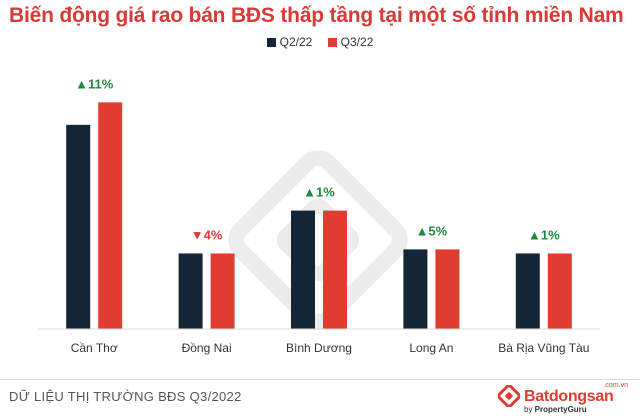 Image resolution: width=640 pixels, height=418 pixels. I want to click on legend-item-q2: Q2/22, so click(289, 42).